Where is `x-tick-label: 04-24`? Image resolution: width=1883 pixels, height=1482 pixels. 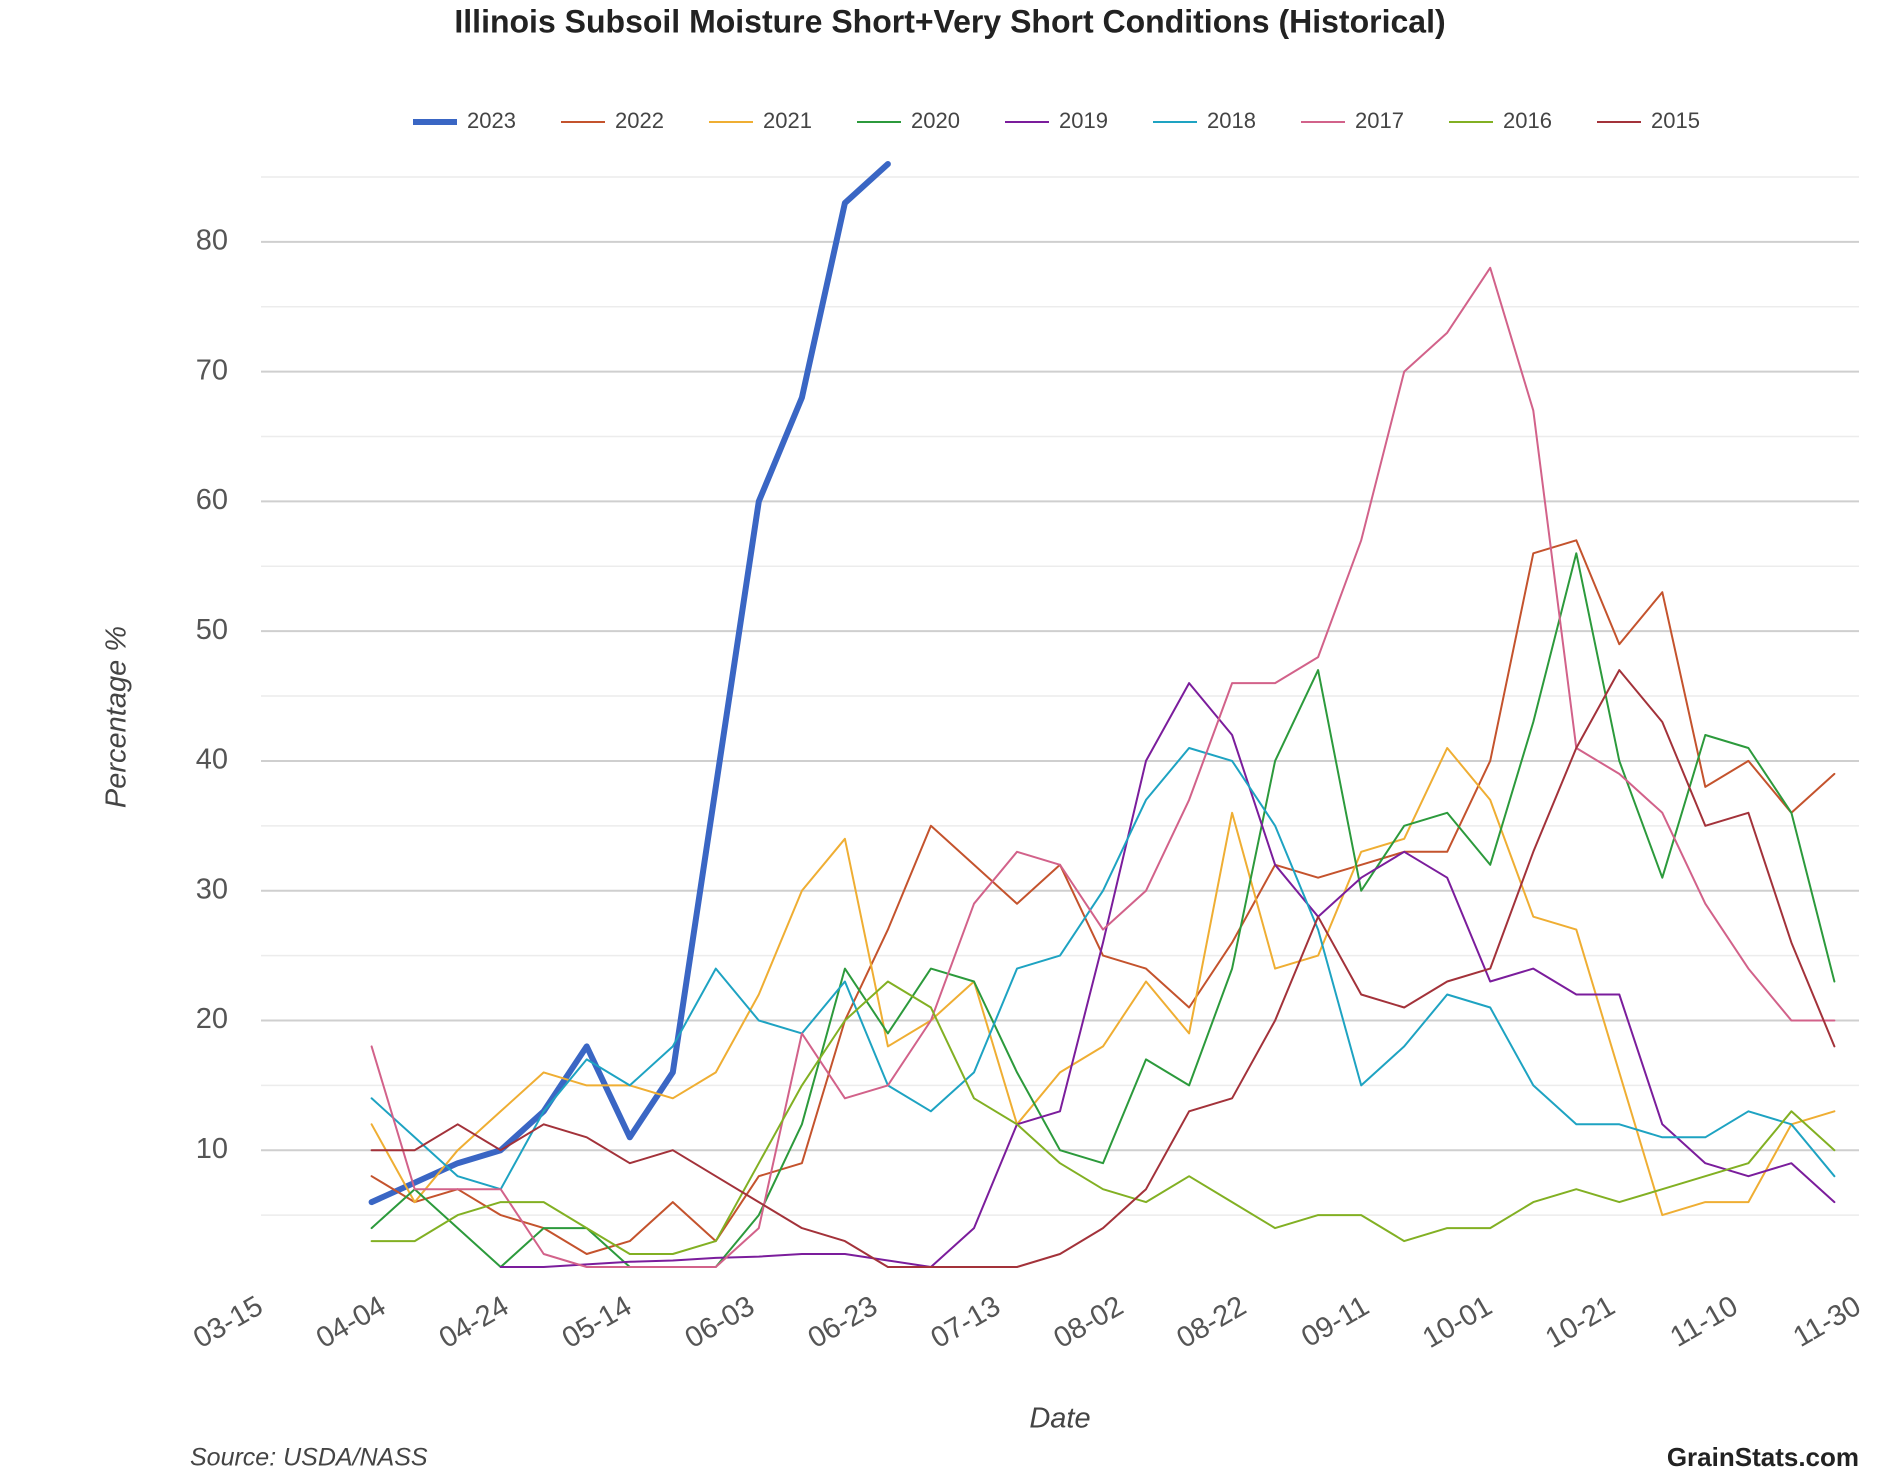
x-tick-label: 04-24 is located at coordinates (474, 1322).